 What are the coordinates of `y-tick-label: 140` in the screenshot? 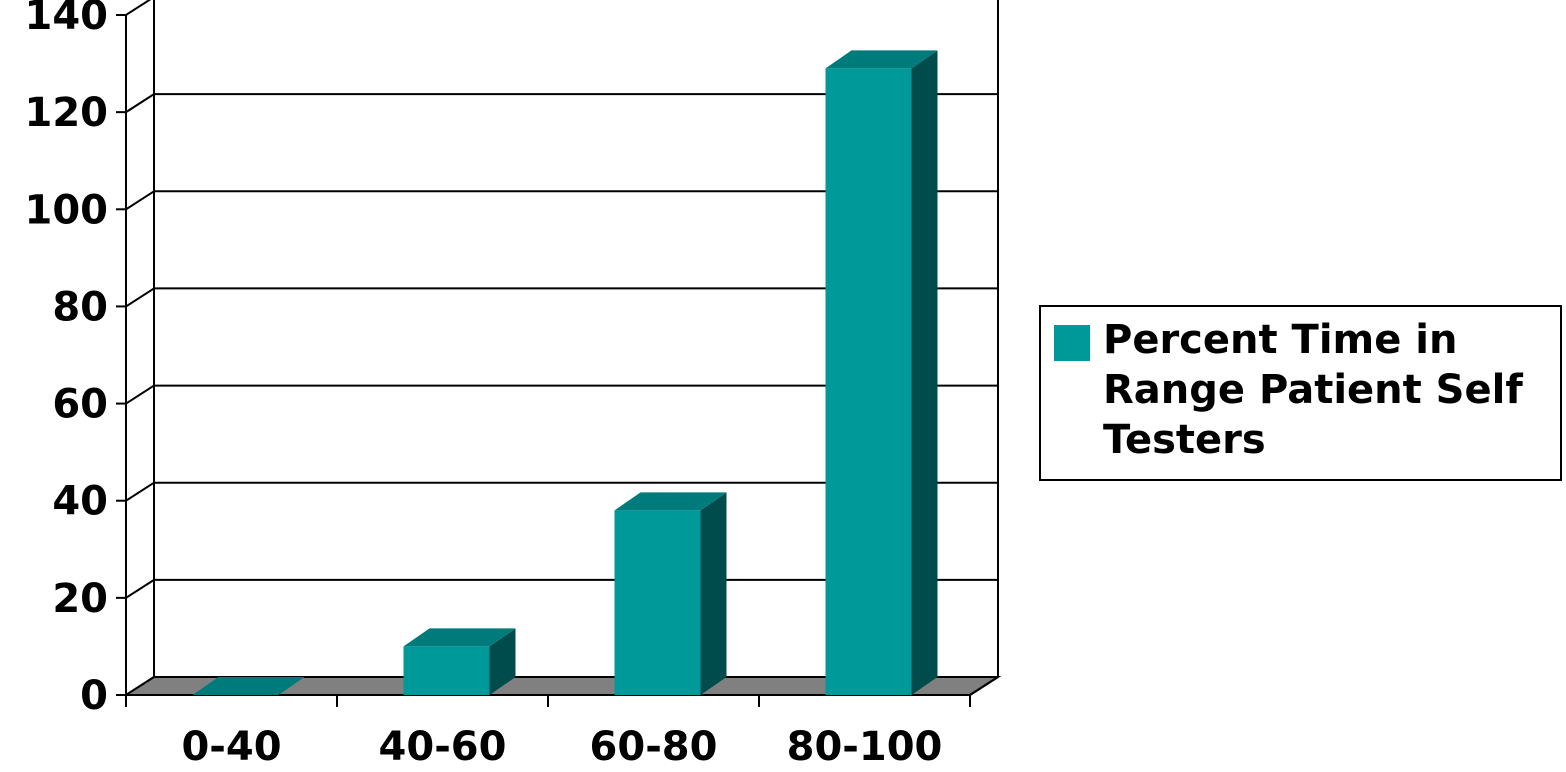 It's located at (67, 19).